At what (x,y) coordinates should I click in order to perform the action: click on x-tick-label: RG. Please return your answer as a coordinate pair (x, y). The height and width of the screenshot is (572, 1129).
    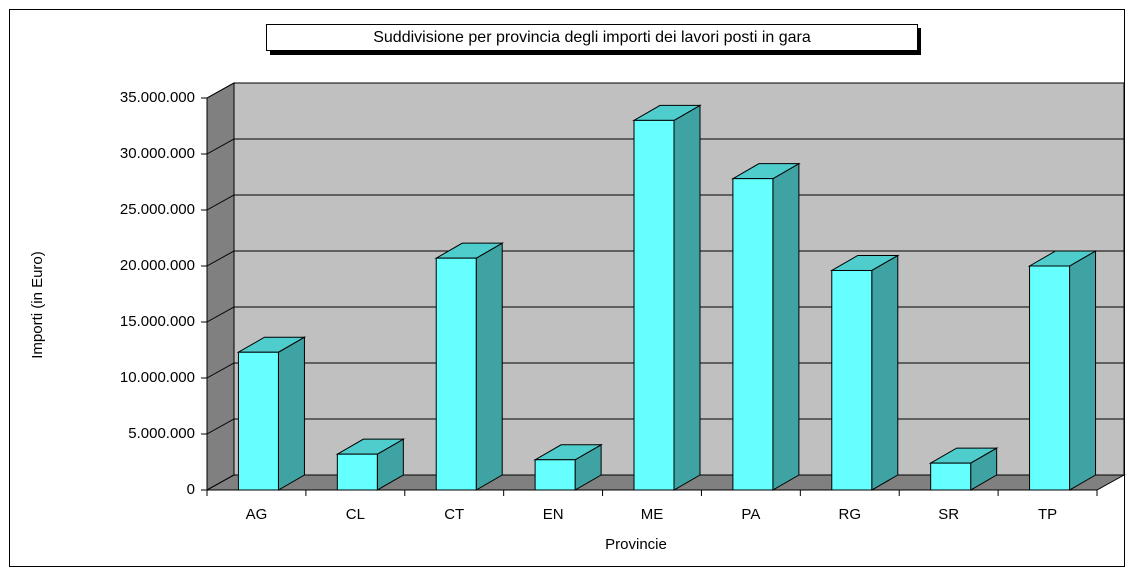
    Looking at the image, I should click on (850, 514).